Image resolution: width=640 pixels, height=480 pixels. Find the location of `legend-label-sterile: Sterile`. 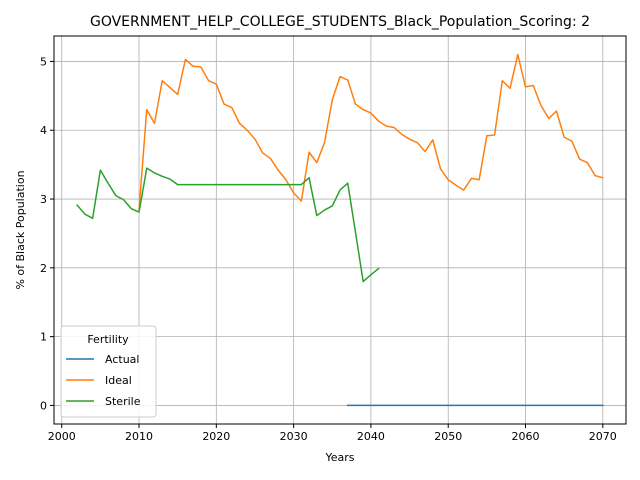

legend-label-sterile: Sterile is located at coordinates (123, 401).